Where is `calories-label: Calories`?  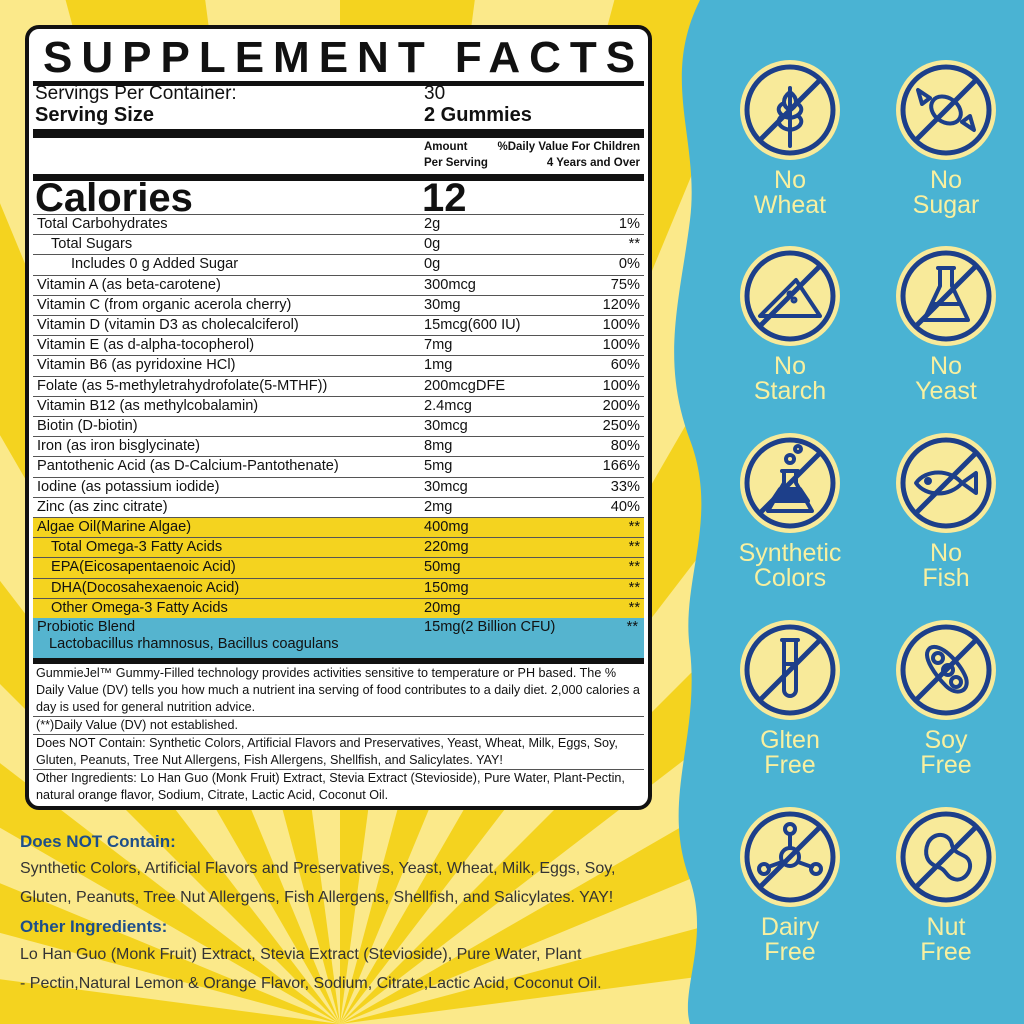 calories-label: Calories is located at coordinates (114, 198).